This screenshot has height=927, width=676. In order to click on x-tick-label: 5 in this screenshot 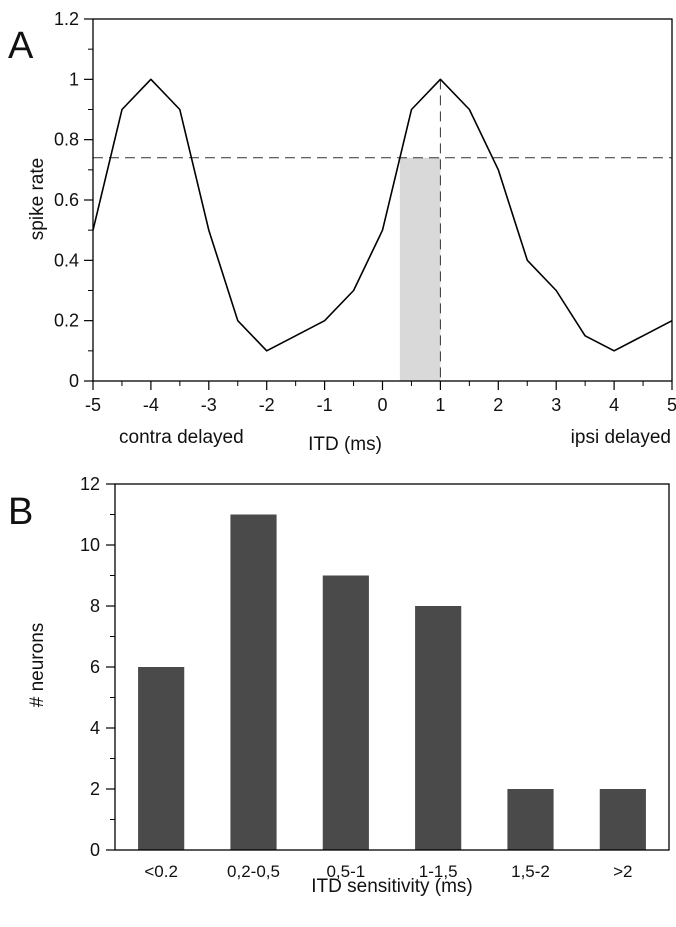, I will do `click(671, 405)`.